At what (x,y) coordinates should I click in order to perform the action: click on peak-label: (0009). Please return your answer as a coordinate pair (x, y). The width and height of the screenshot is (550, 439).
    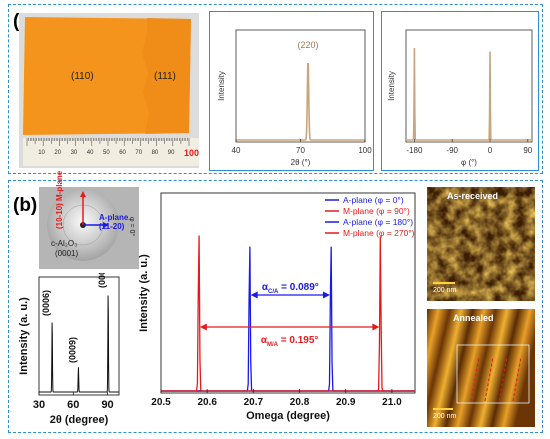
    Looking at the image, I should click on (72, 350).